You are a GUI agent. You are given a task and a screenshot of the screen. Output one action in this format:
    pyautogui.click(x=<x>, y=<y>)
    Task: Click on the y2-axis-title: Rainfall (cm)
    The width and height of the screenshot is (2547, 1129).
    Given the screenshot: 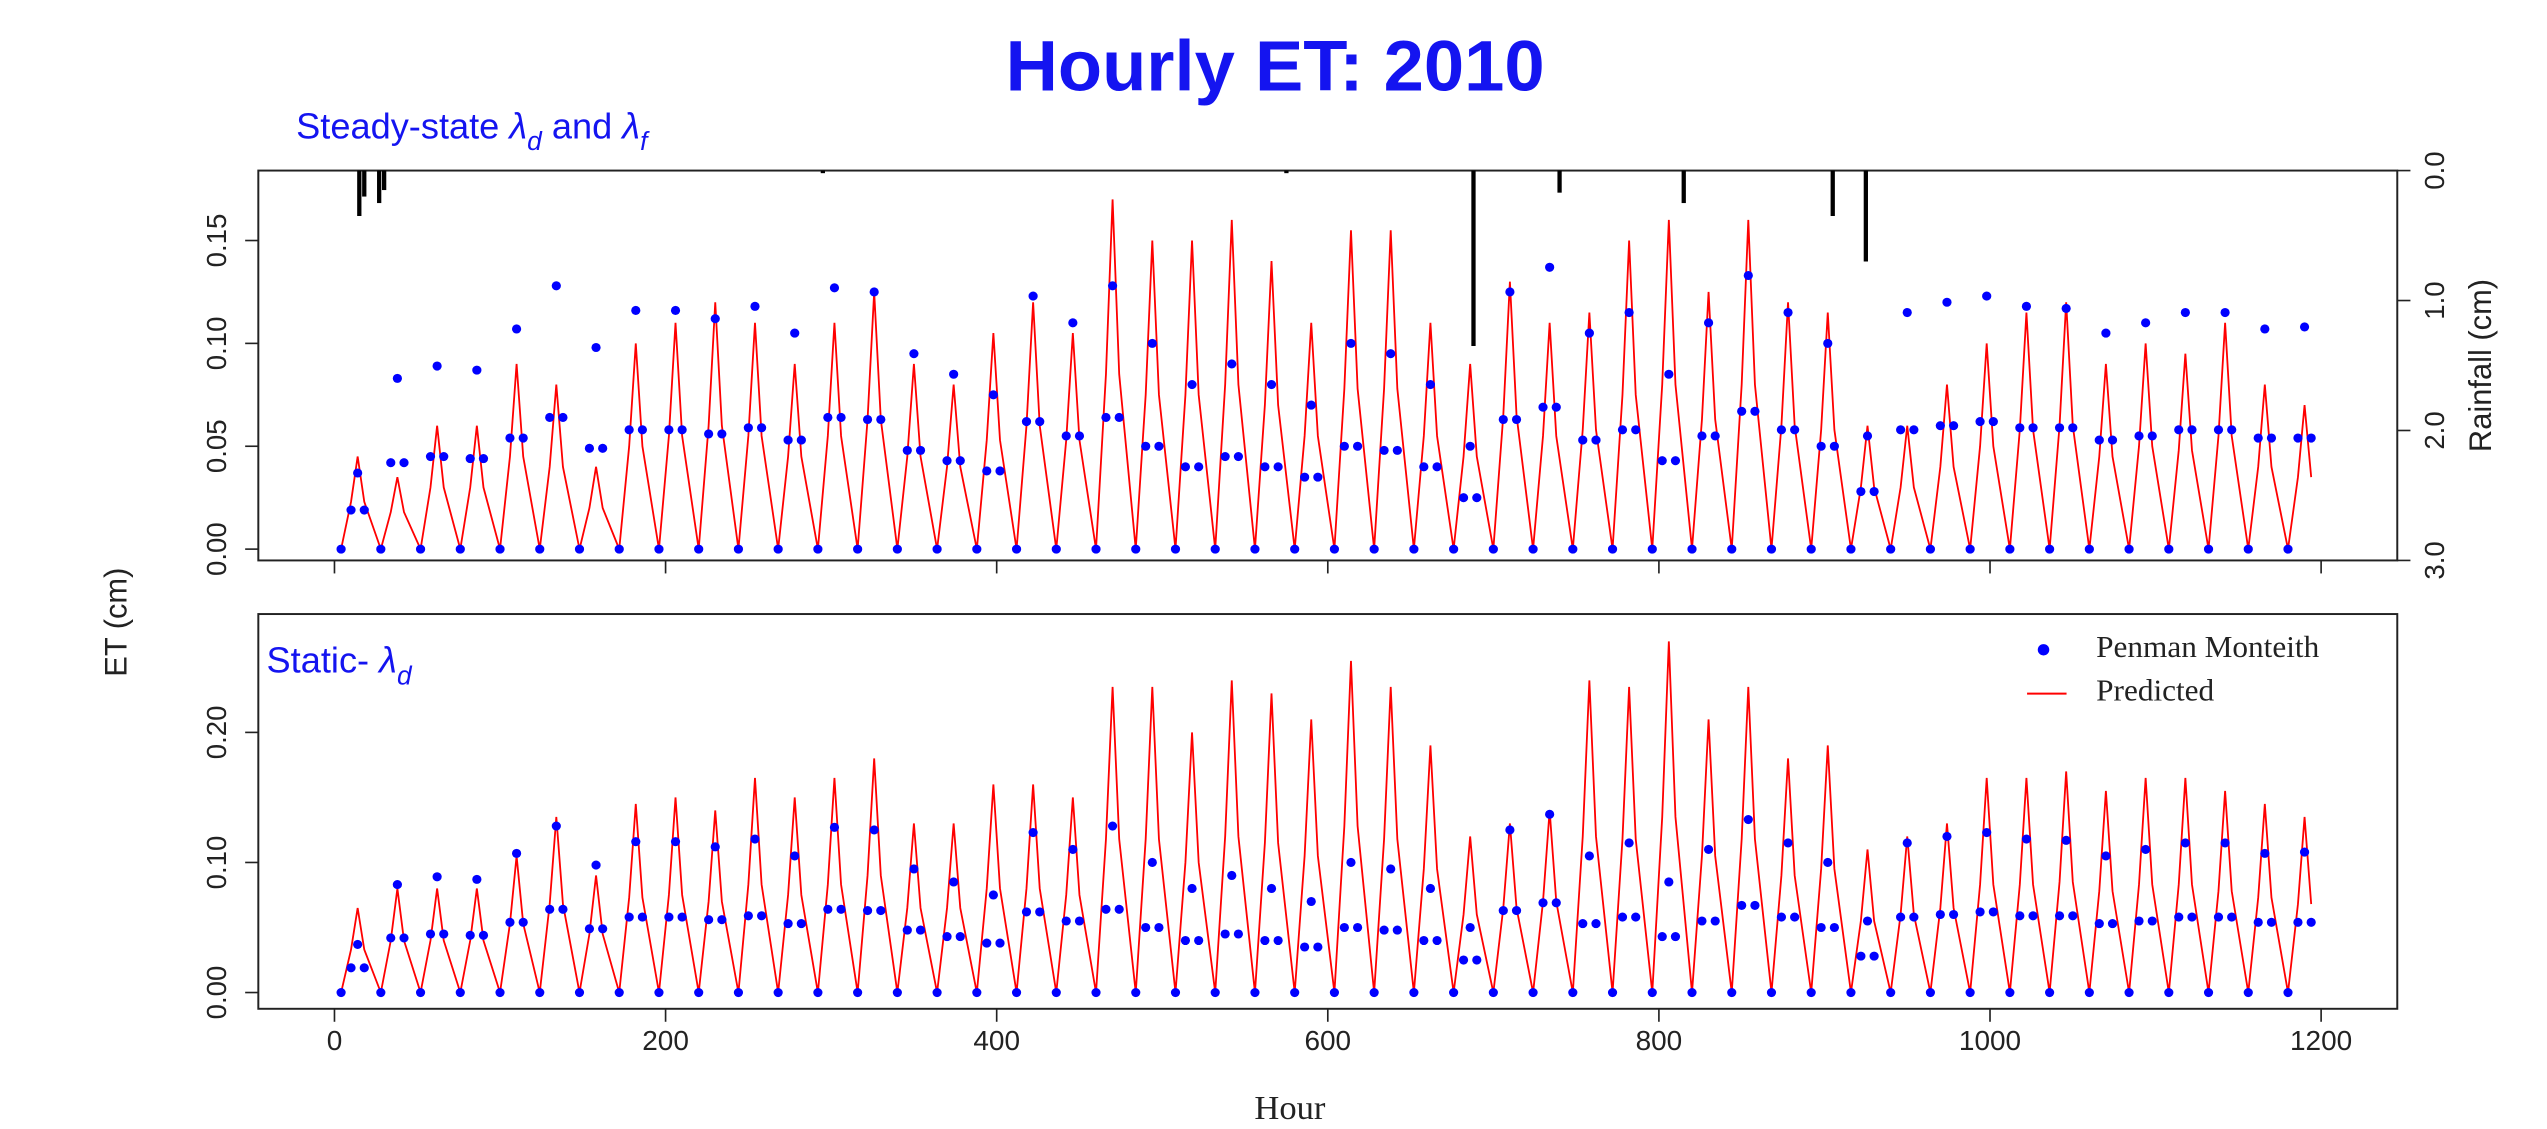 What is the action you would take?
    pyautogui.click(x=2480, y=365)
    